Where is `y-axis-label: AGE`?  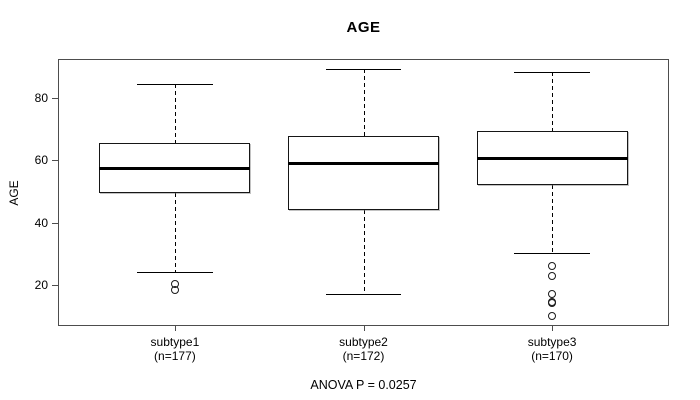 y-axis-label: AGE is located at coordinates (14, 193).